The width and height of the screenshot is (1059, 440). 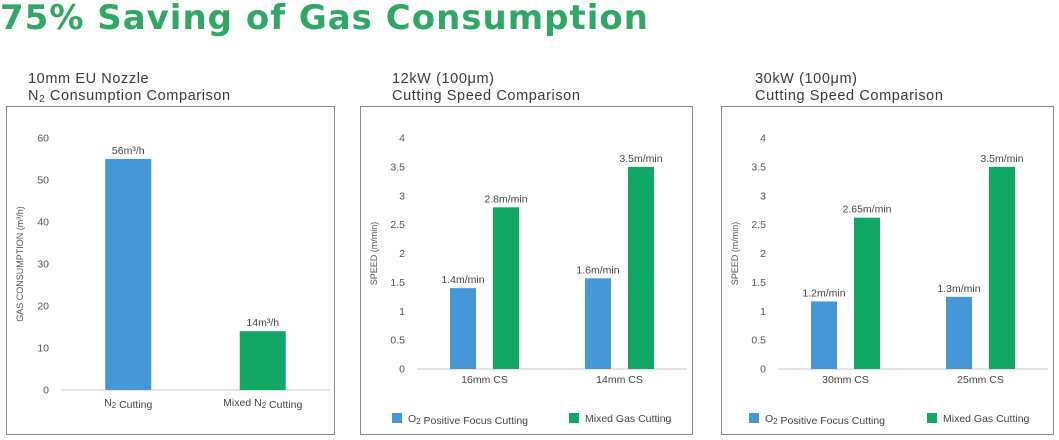 What do you see at coordinates (20, 264) in the screenshot?
I see `y-axis-label: GAS CONSUMPTION (m³/h)` at bounding box center [20, 264].